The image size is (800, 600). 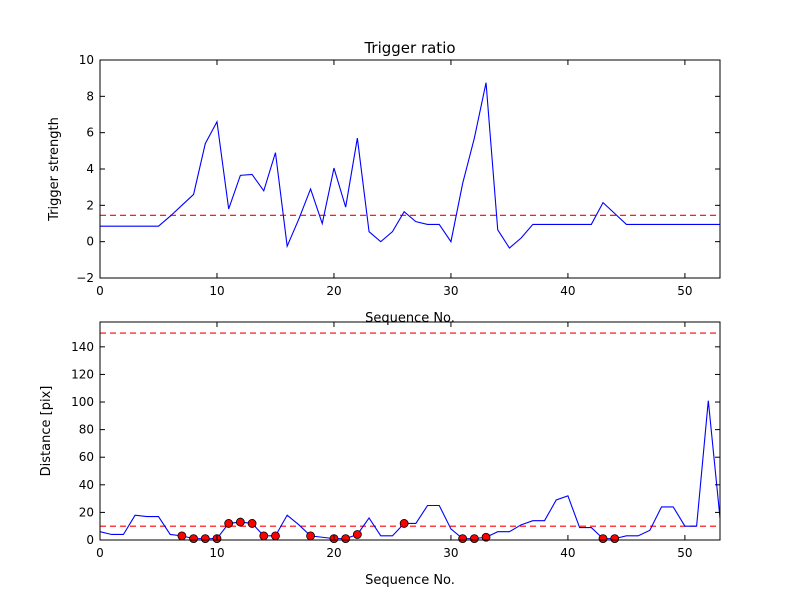 What do you see at coordinates (90, 169) in the screenshot?
I see `y-tick-label: 4` at bounding box center [90, 169].